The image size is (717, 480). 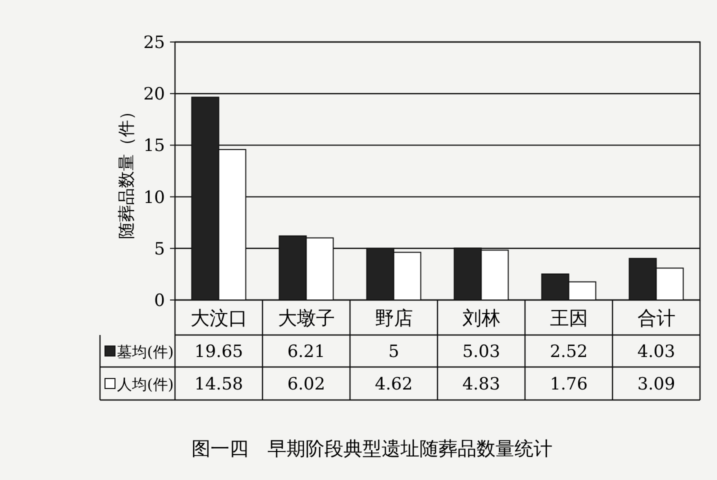 I want to click on x-tick-label: 大墩子, so click(x=306, y=319).